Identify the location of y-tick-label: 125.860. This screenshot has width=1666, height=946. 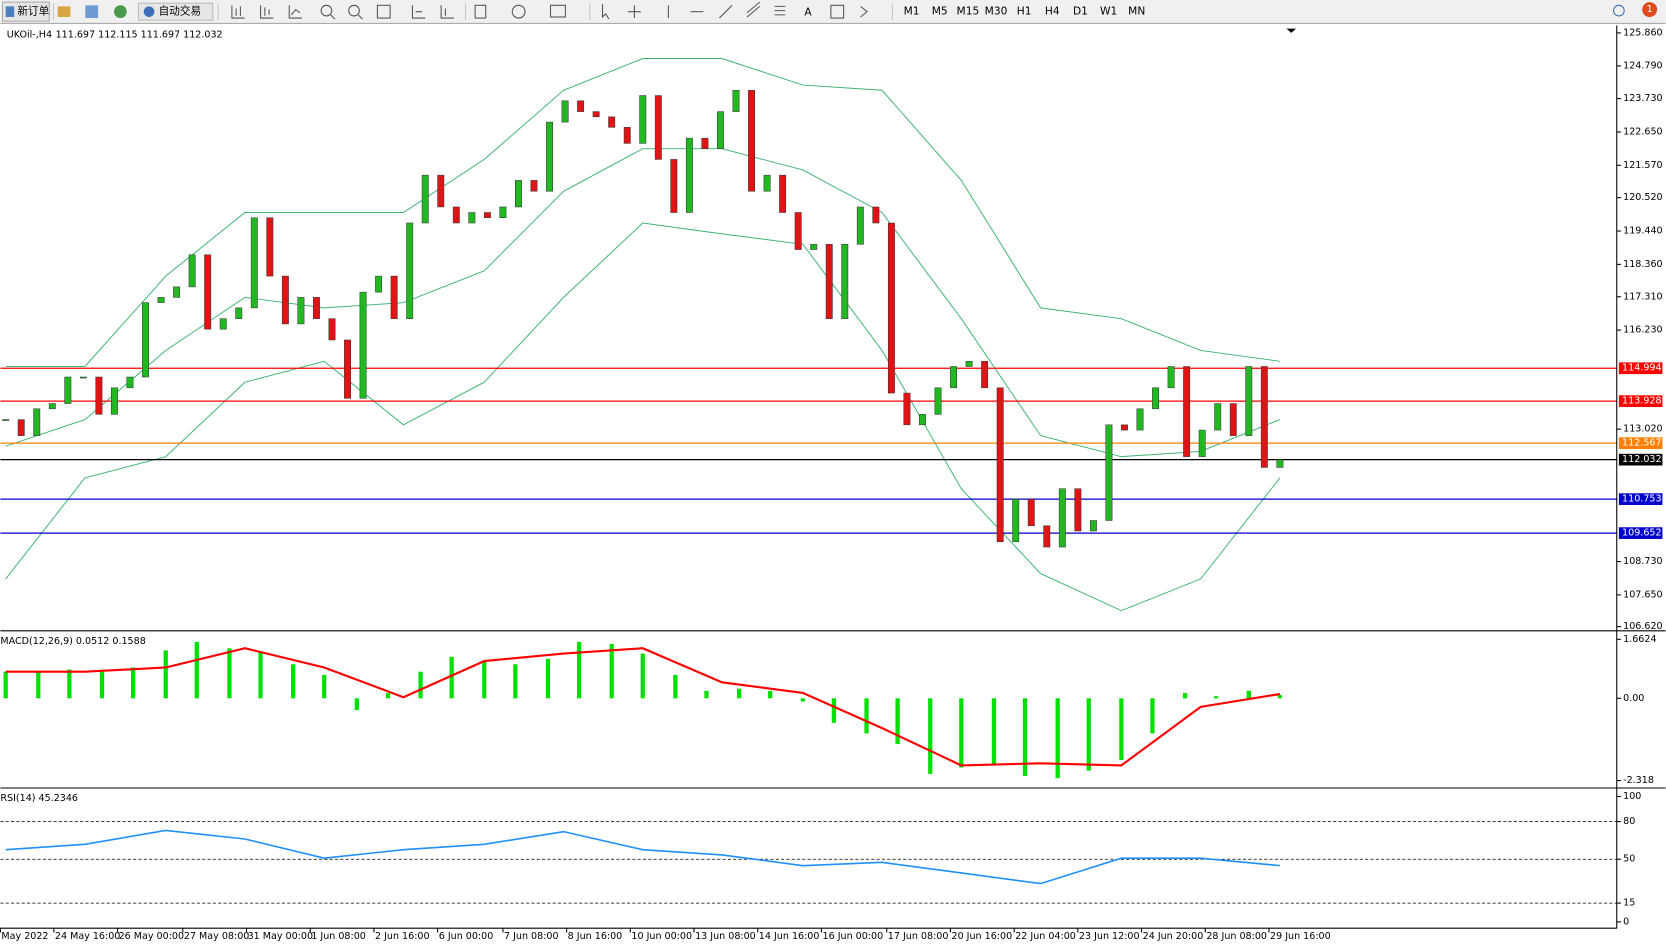
(1642, 32).